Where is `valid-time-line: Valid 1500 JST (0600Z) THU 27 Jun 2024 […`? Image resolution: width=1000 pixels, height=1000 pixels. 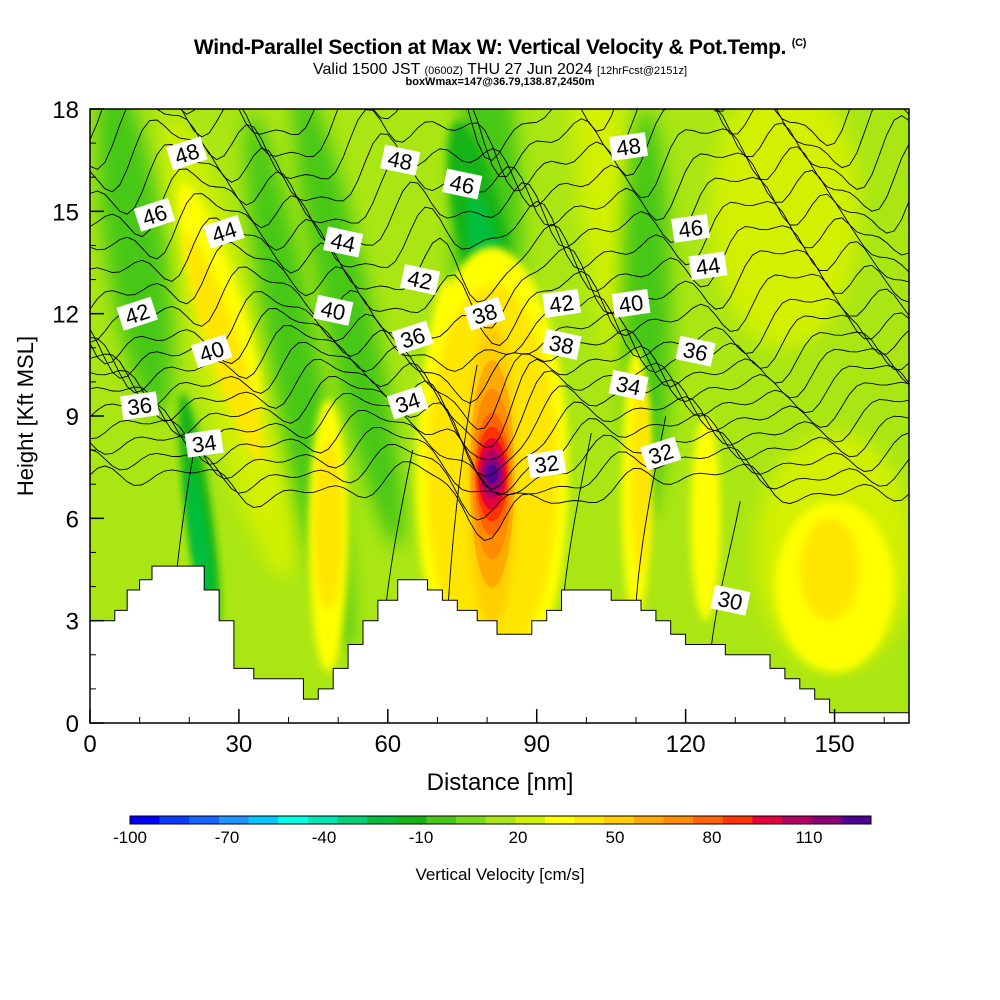
valid-time-line: Valid 1500 JST (0600Z) THU 27 Jun 2024 [… is located at coordinates (500, 70).